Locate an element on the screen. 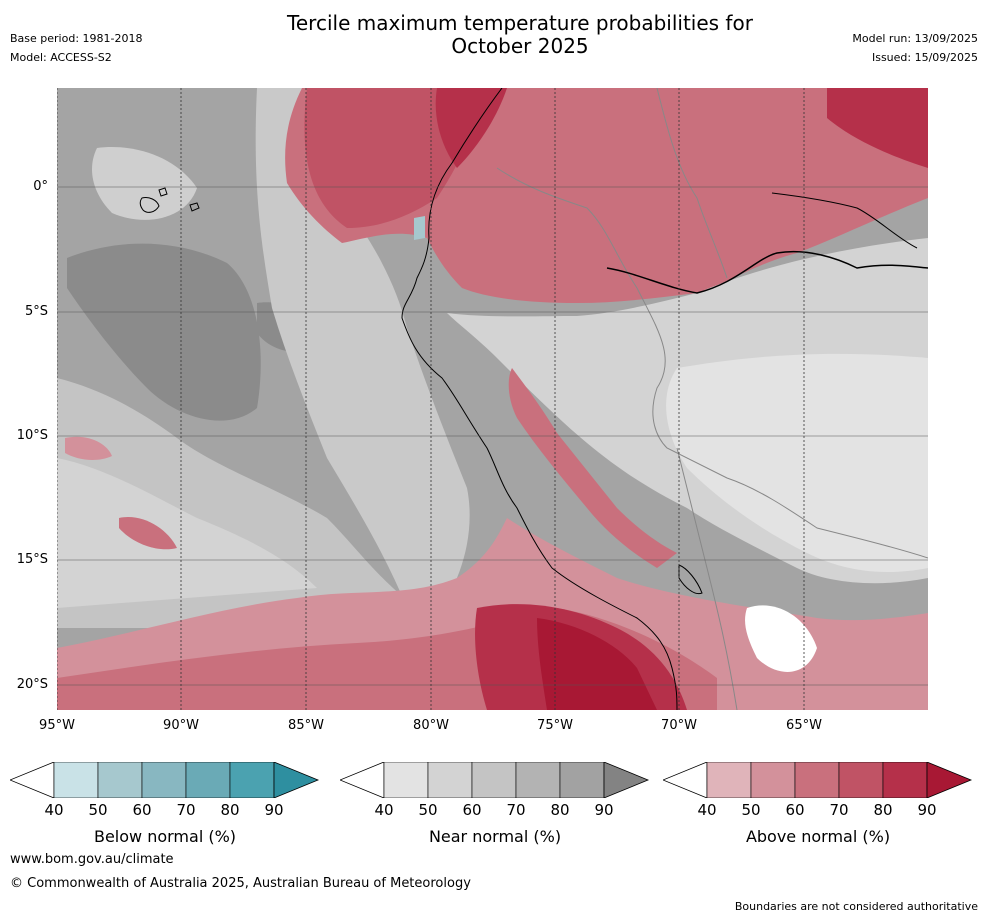 Image resolution: width=988 pixels, height=919 pixels. colorbar-below-normal is located at coordinates (164, 780).